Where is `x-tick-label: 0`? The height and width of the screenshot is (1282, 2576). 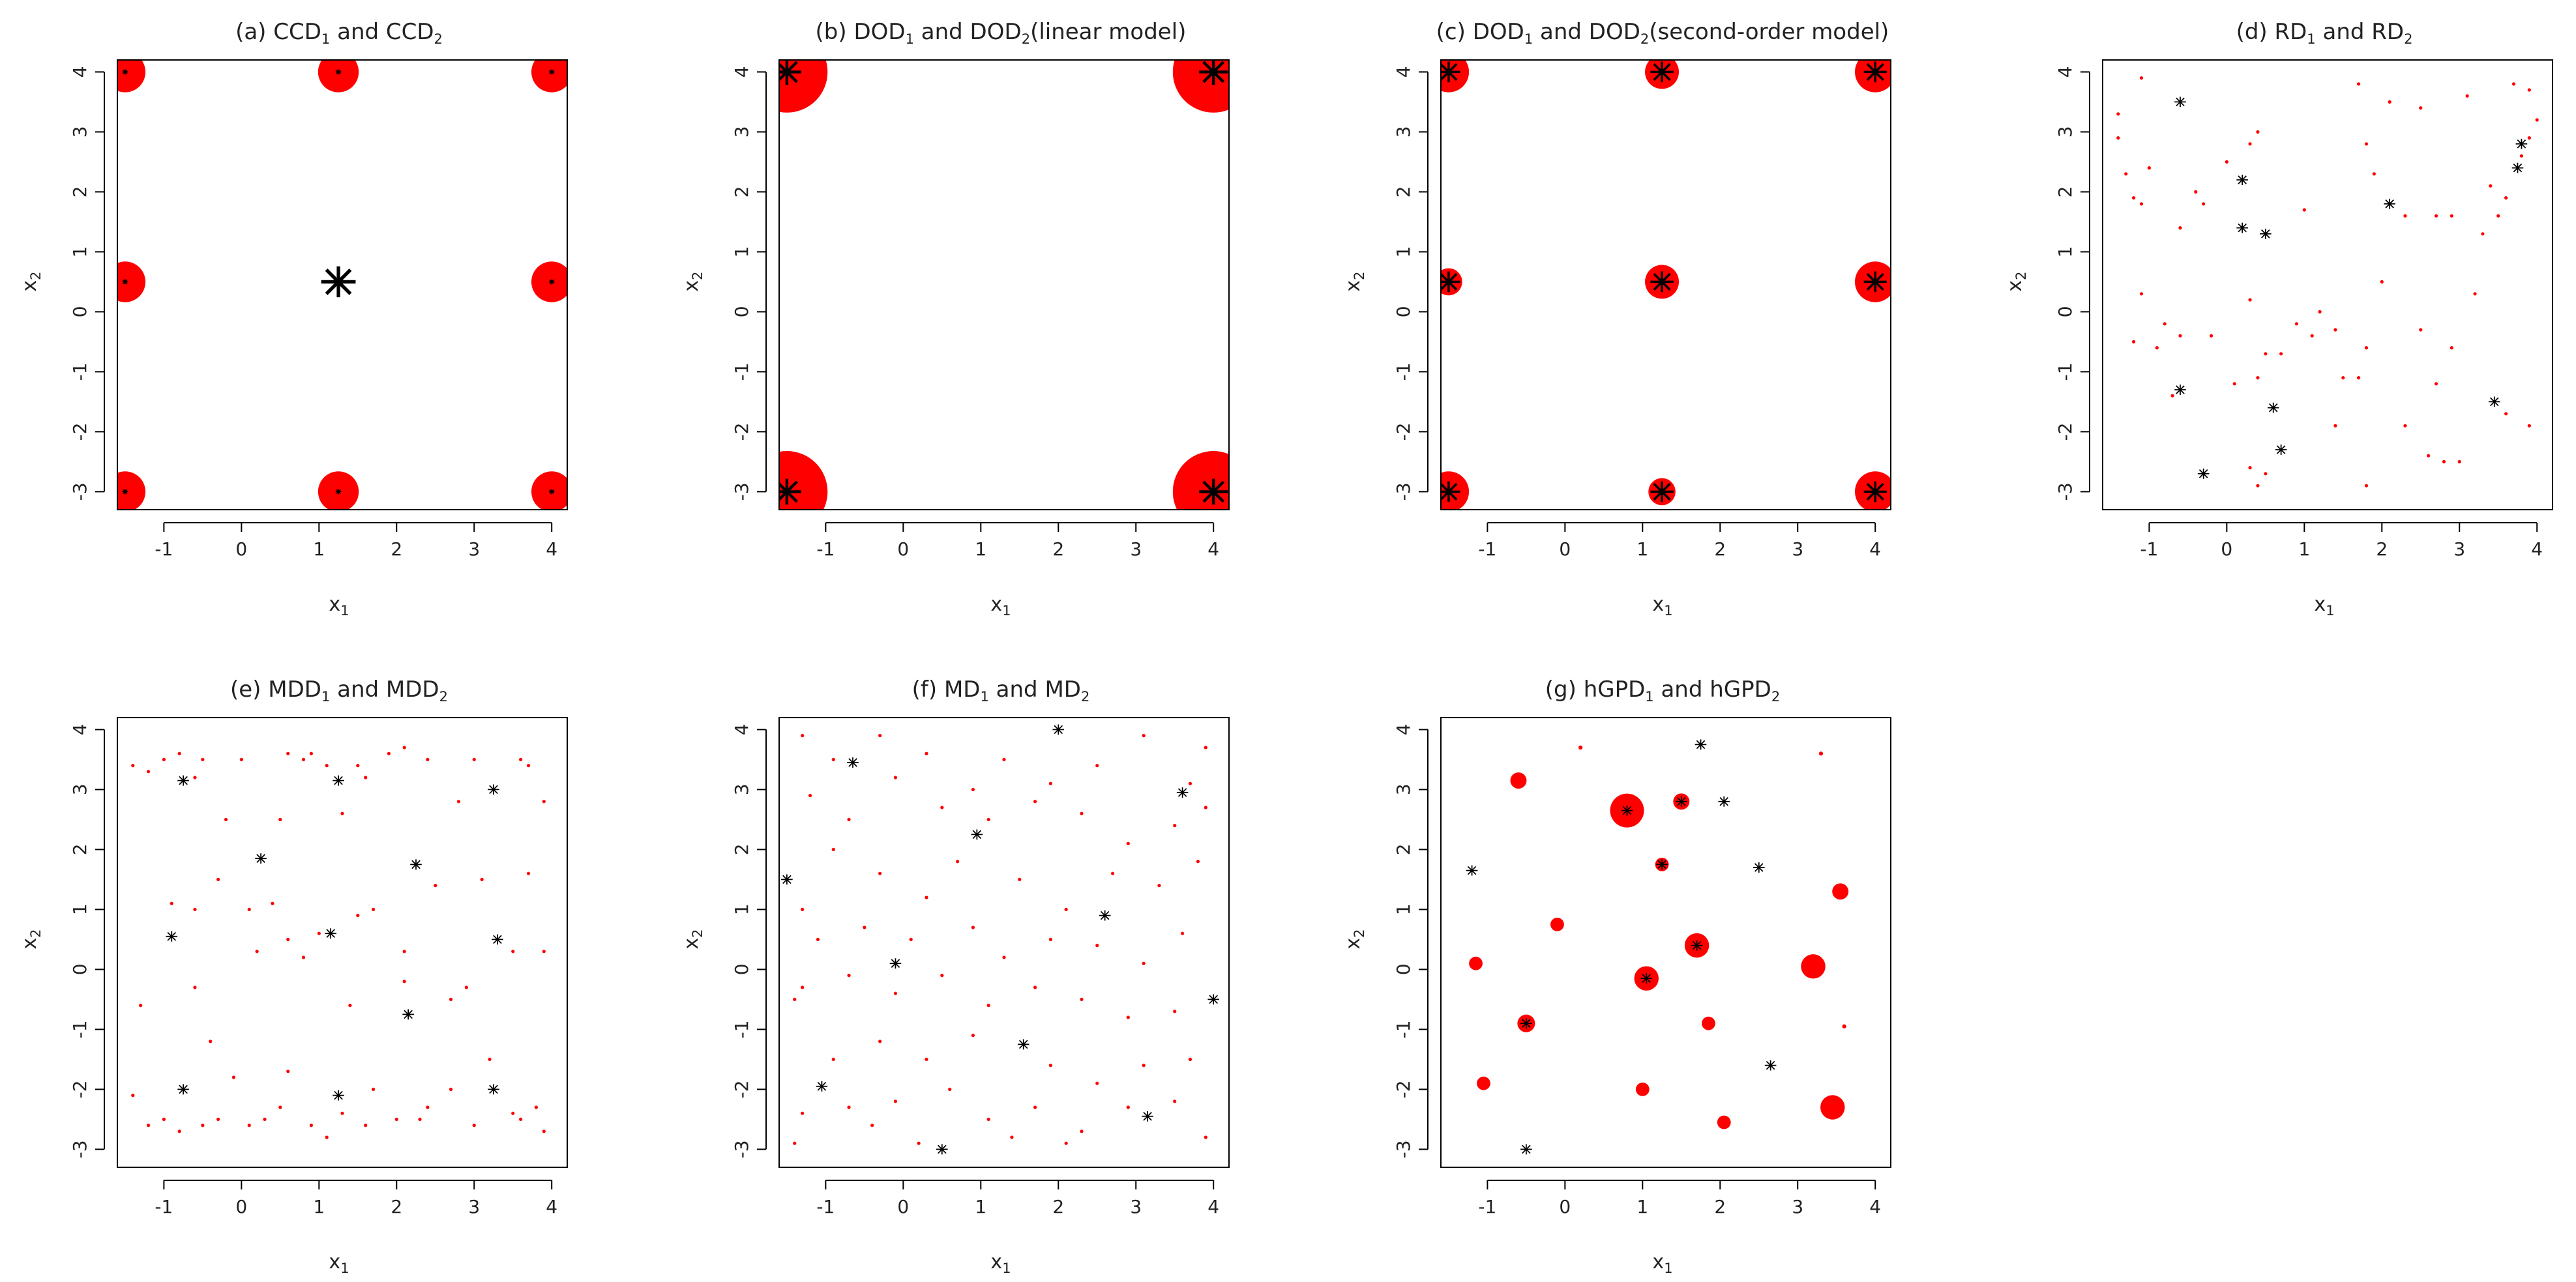
x-tick-label: 0 is located at coordinates (241, 549).